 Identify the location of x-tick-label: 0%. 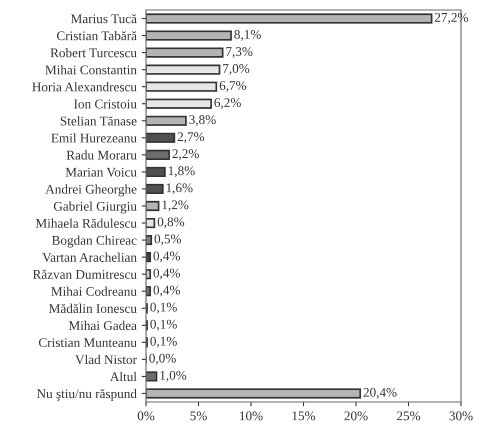
(146, 415).